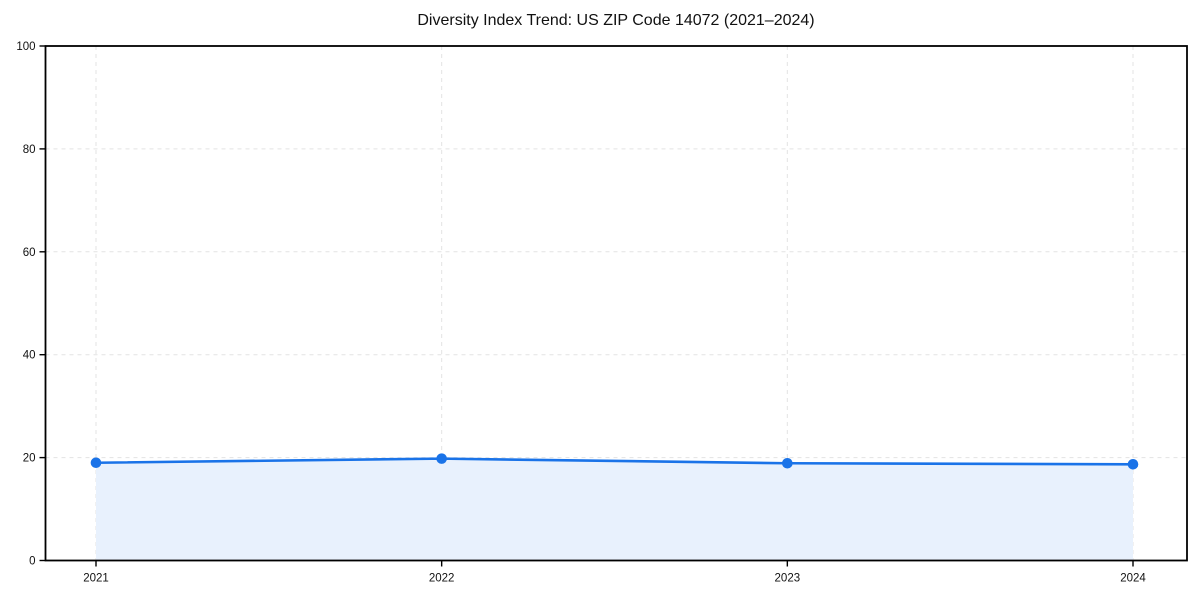 Image resolution: width=1200 pixels, height=600 pixels. I want to click on x-tick-label: 2021, so click(96, 579).